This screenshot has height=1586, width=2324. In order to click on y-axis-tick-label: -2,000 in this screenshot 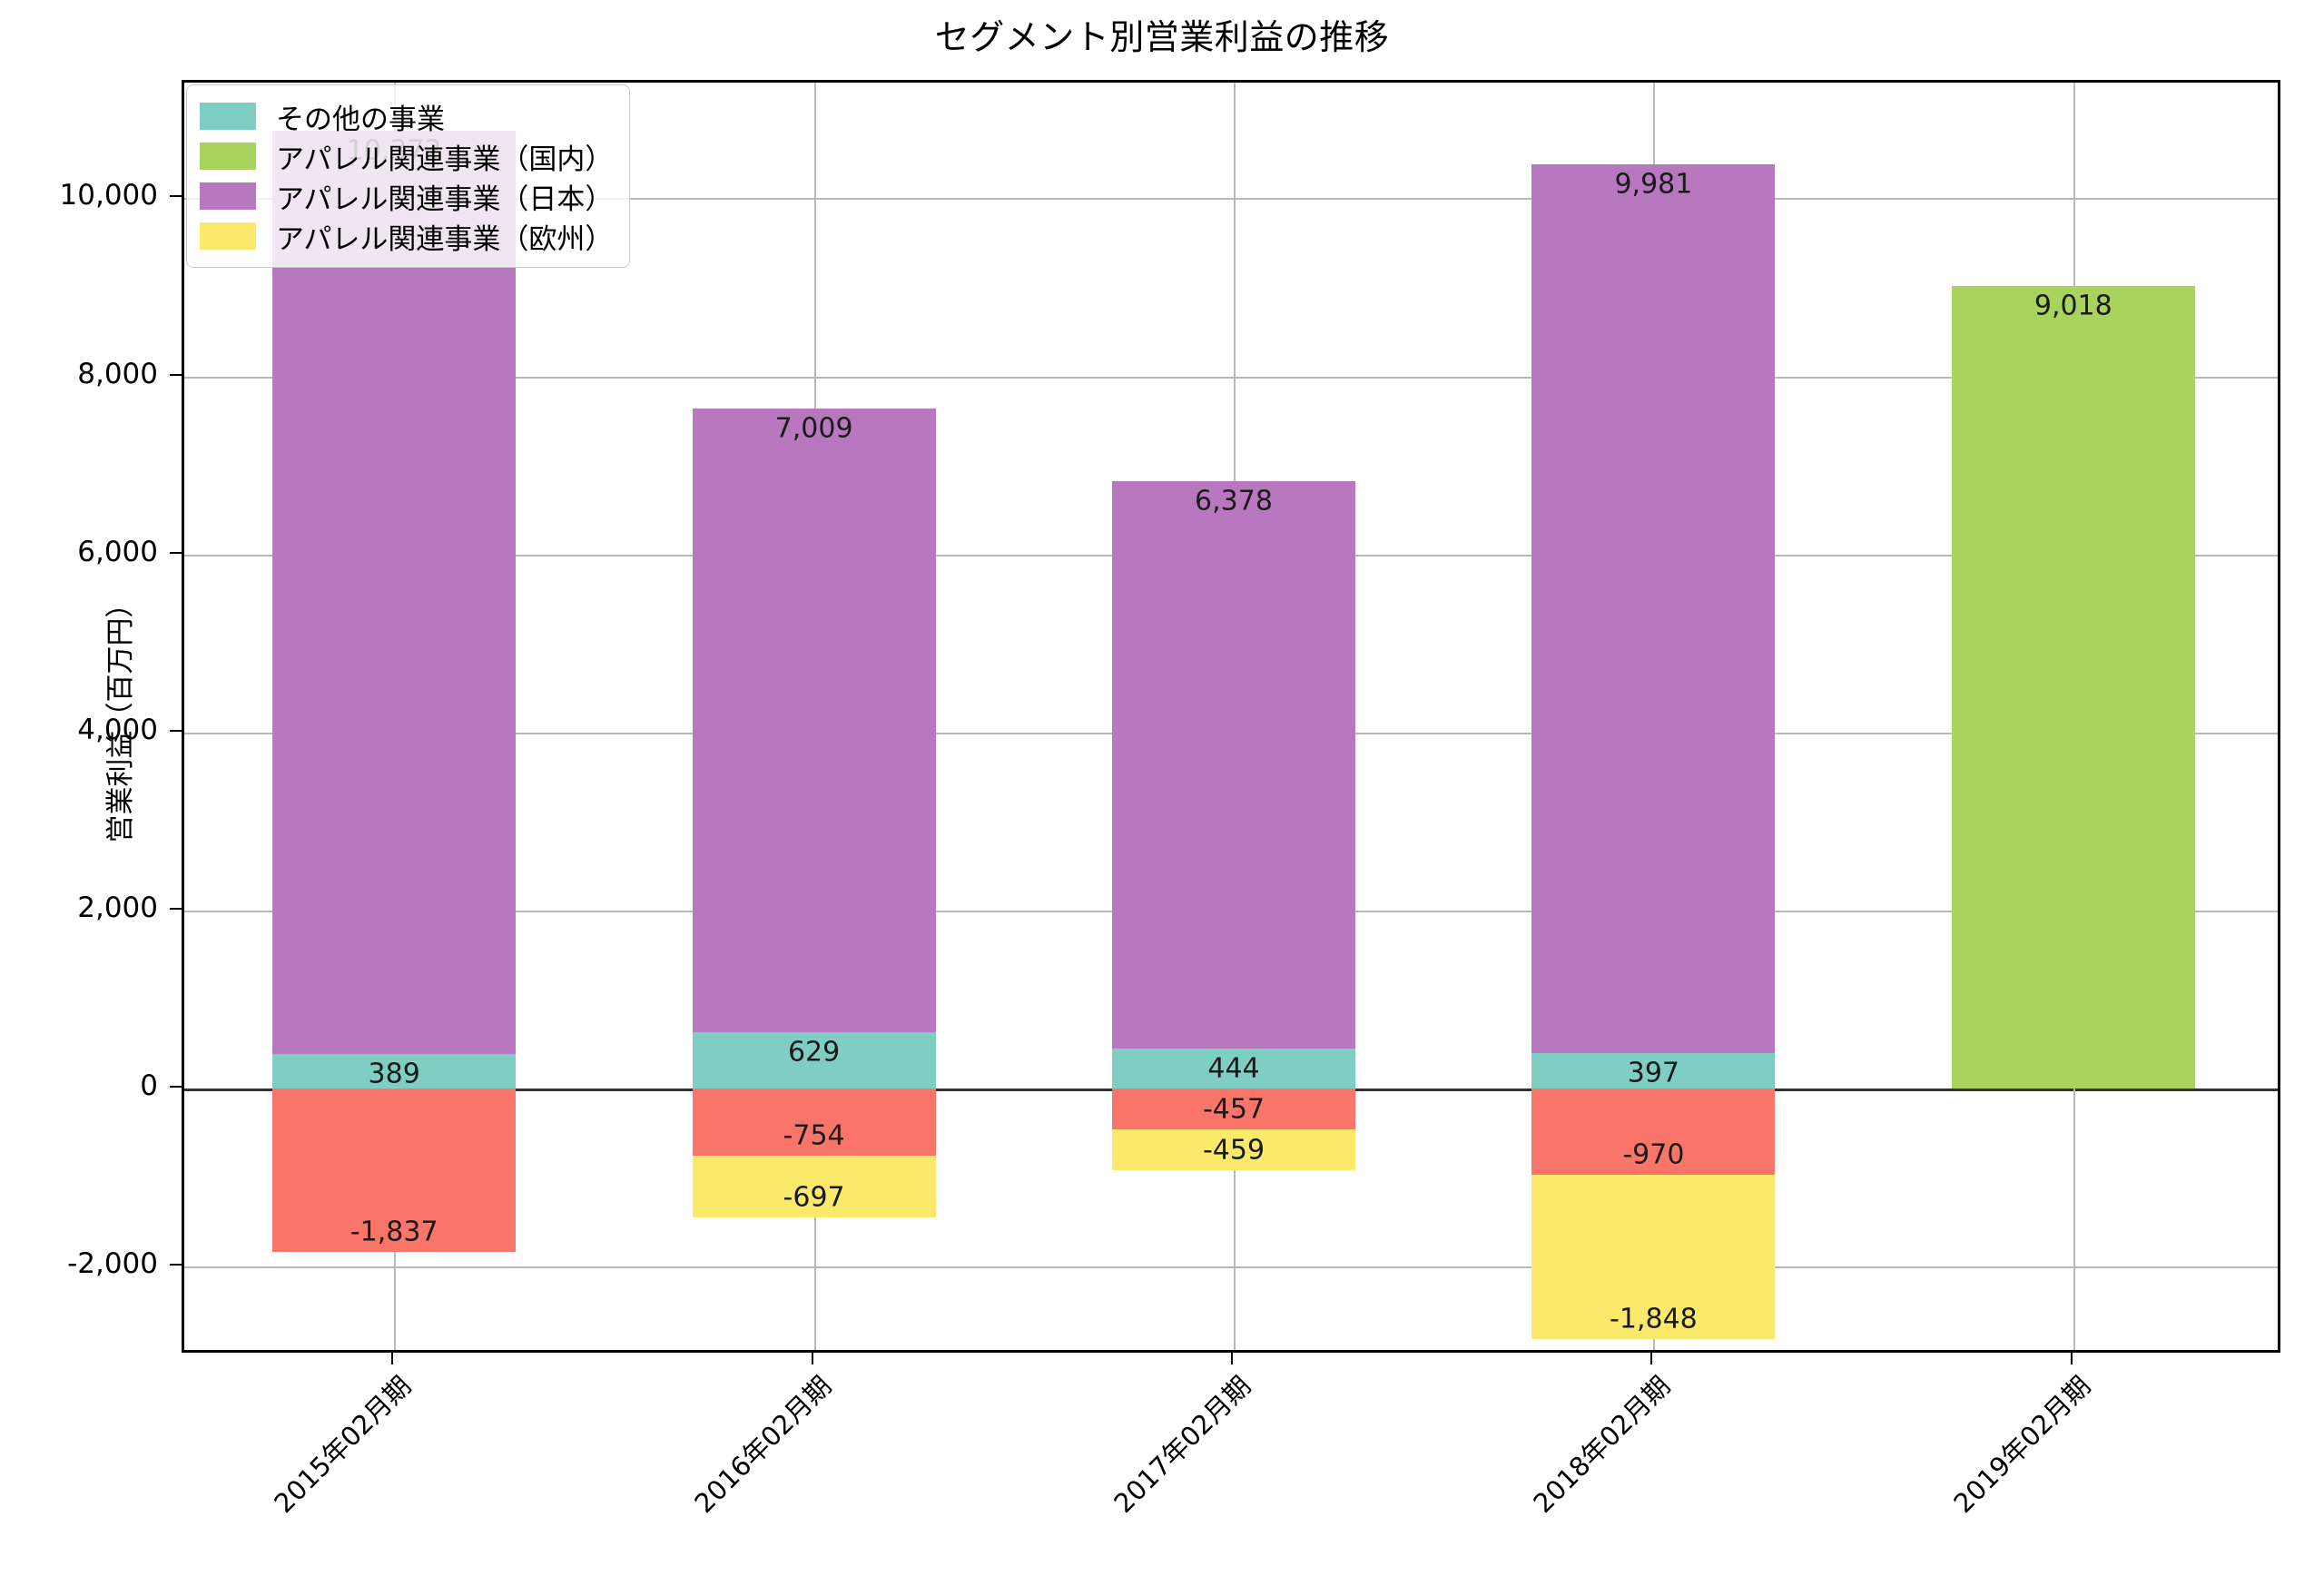, I will do `click(112, 1263)`.